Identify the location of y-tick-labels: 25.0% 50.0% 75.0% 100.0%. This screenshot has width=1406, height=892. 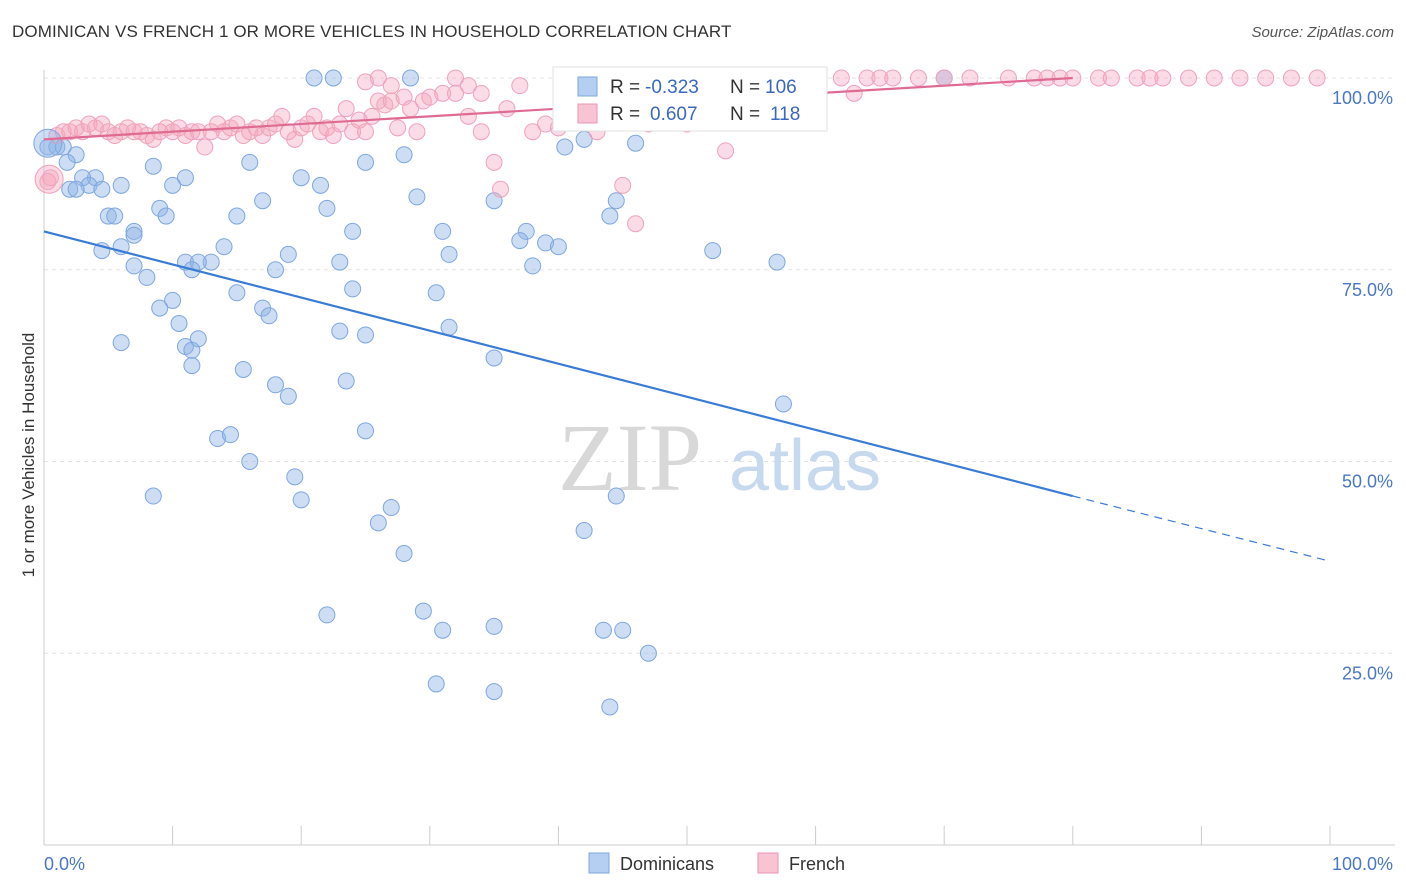
(1362, 385).